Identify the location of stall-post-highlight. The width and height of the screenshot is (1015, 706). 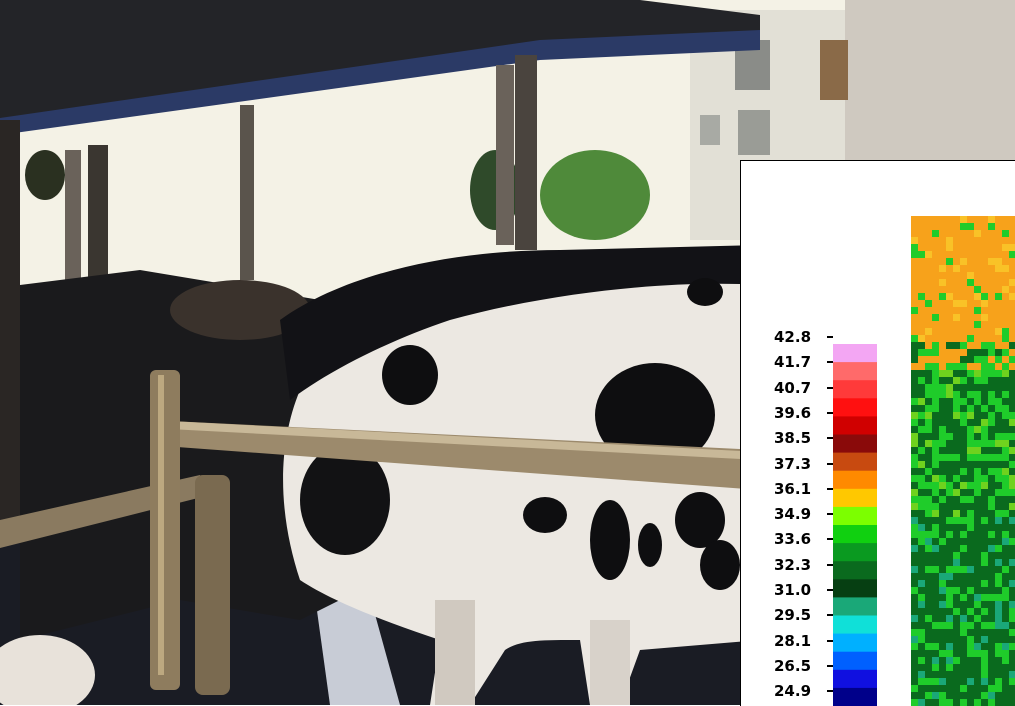
(161, 525).